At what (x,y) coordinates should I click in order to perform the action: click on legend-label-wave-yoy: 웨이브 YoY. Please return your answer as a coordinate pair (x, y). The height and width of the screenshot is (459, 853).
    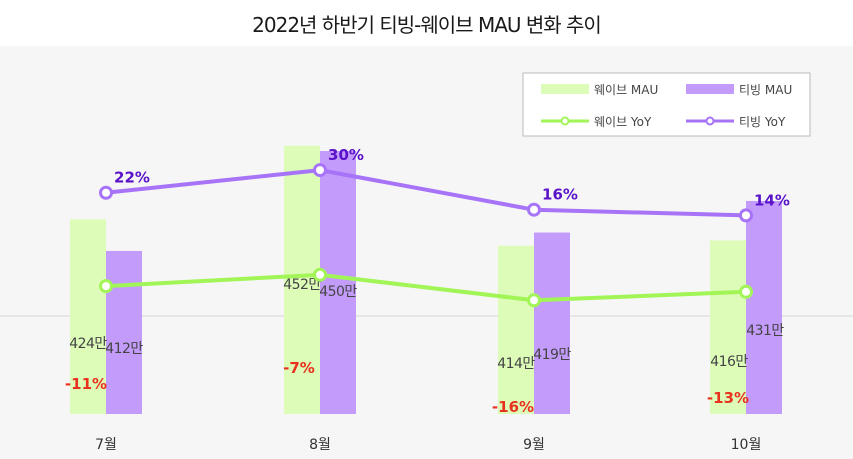
    Looking at the image, I should click on (623, 122).